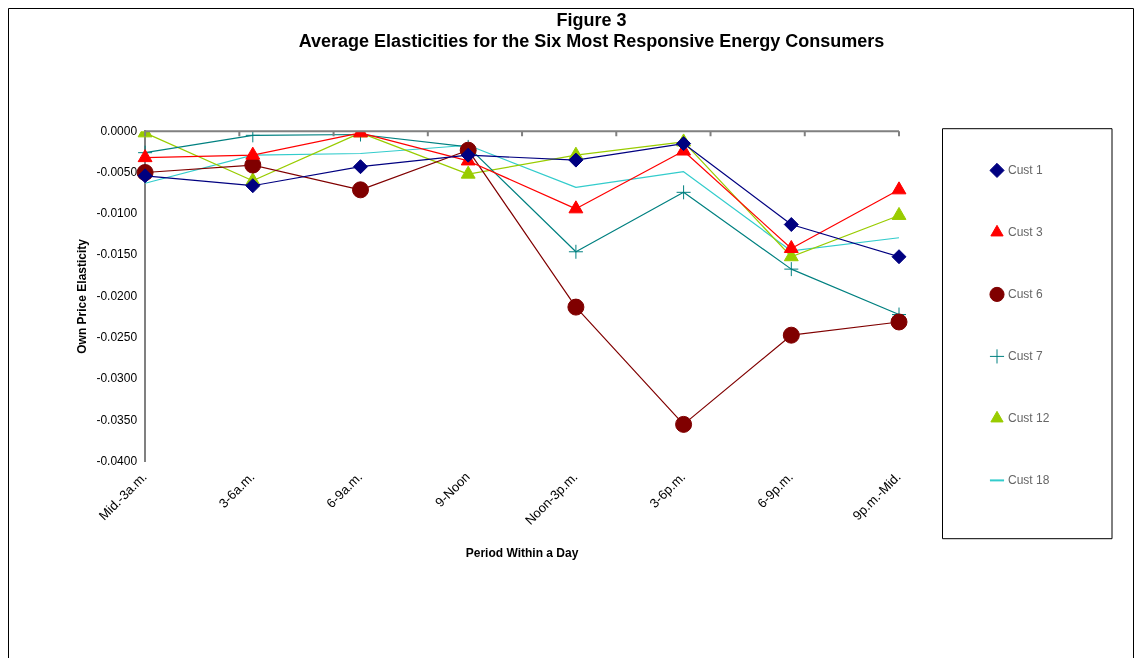 This screenshot has width=1138, height=658. I want to click on y-tick-label: -0.0150, so click(117, 254).